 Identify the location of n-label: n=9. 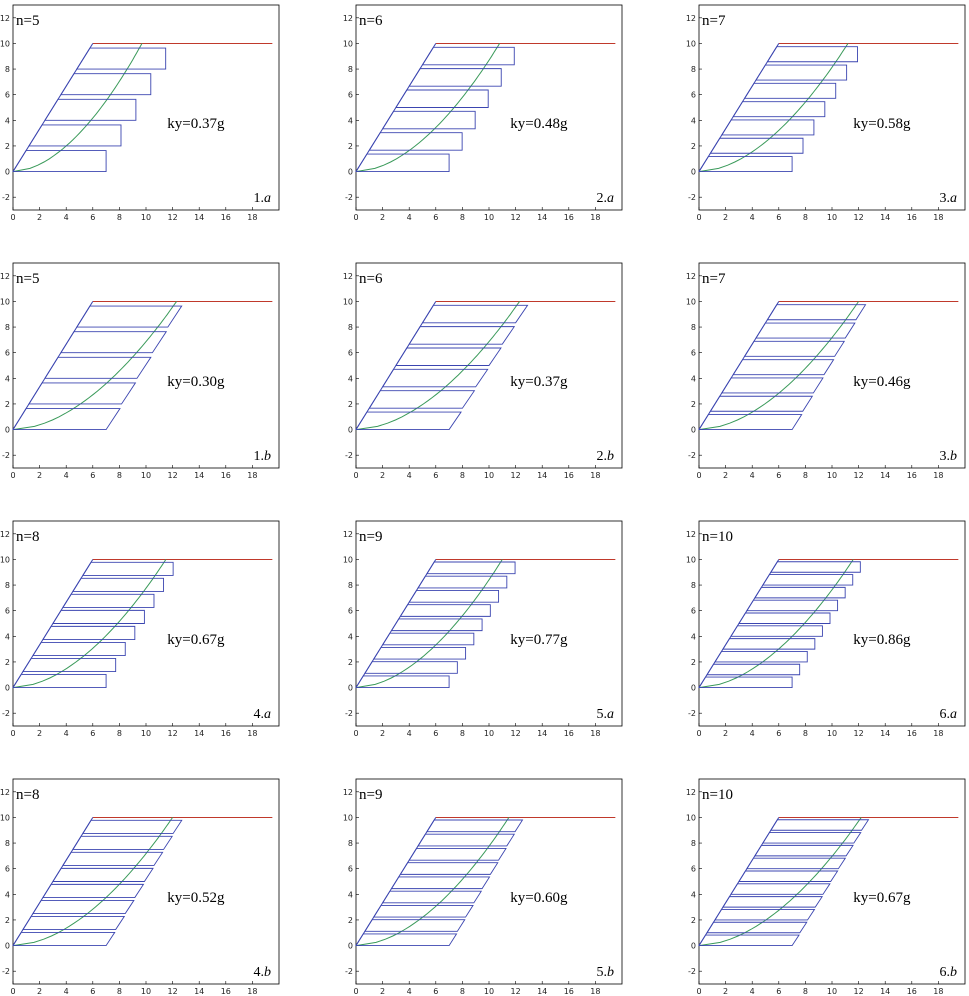
(370, 537).